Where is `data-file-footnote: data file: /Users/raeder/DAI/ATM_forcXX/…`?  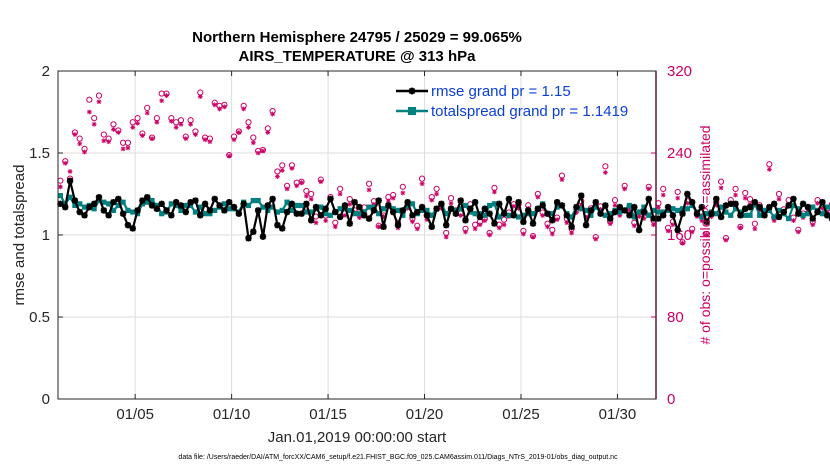 data-file-footnote: data file: /Users/raeder/DAI/ATM_forcXX/… is located at coordinates (398, 457).